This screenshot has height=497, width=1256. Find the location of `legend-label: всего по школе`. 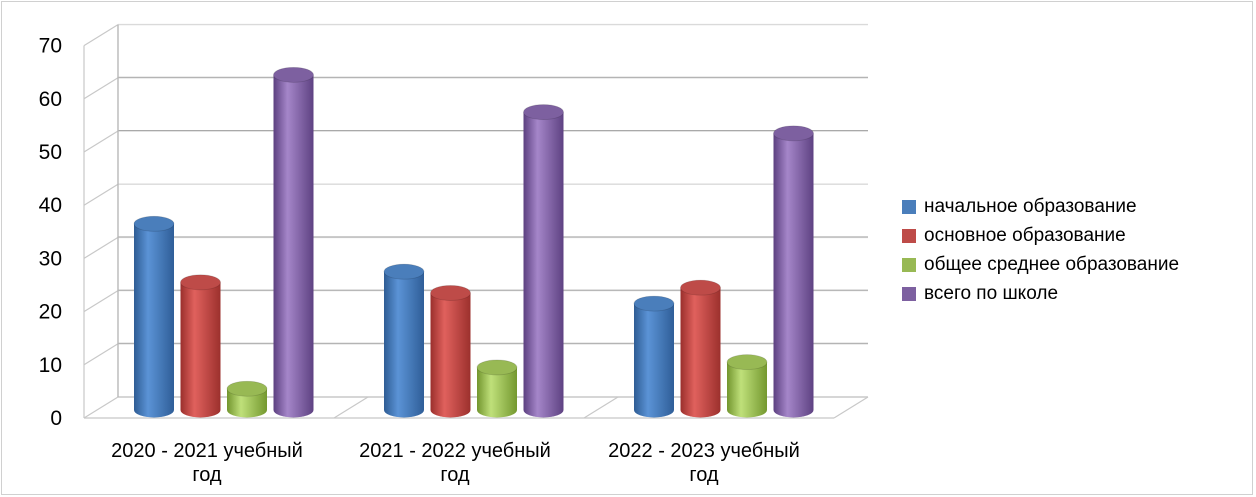

legend-label: всего по школе is located at coordinates (991, 293).